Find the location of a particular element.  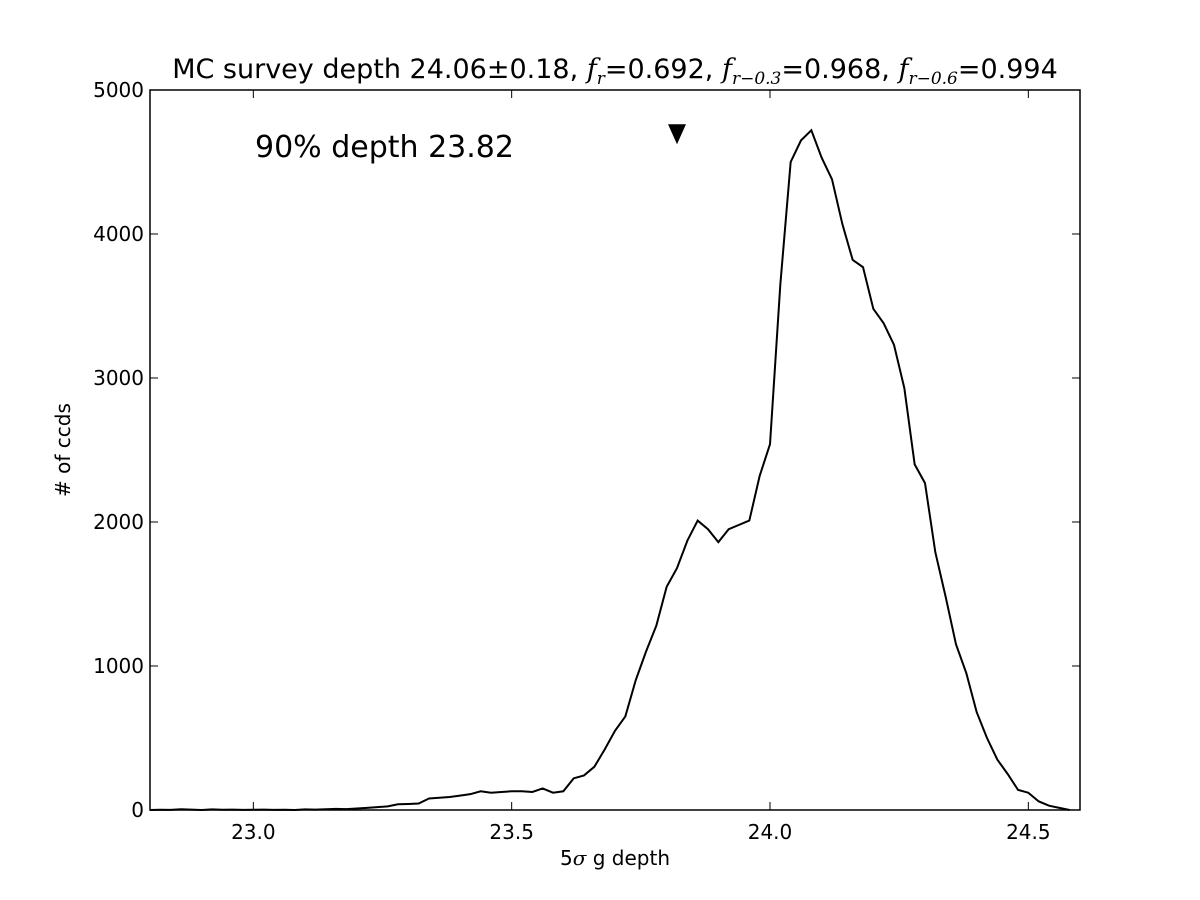

depth-marker is located at coordinates (677, 134).